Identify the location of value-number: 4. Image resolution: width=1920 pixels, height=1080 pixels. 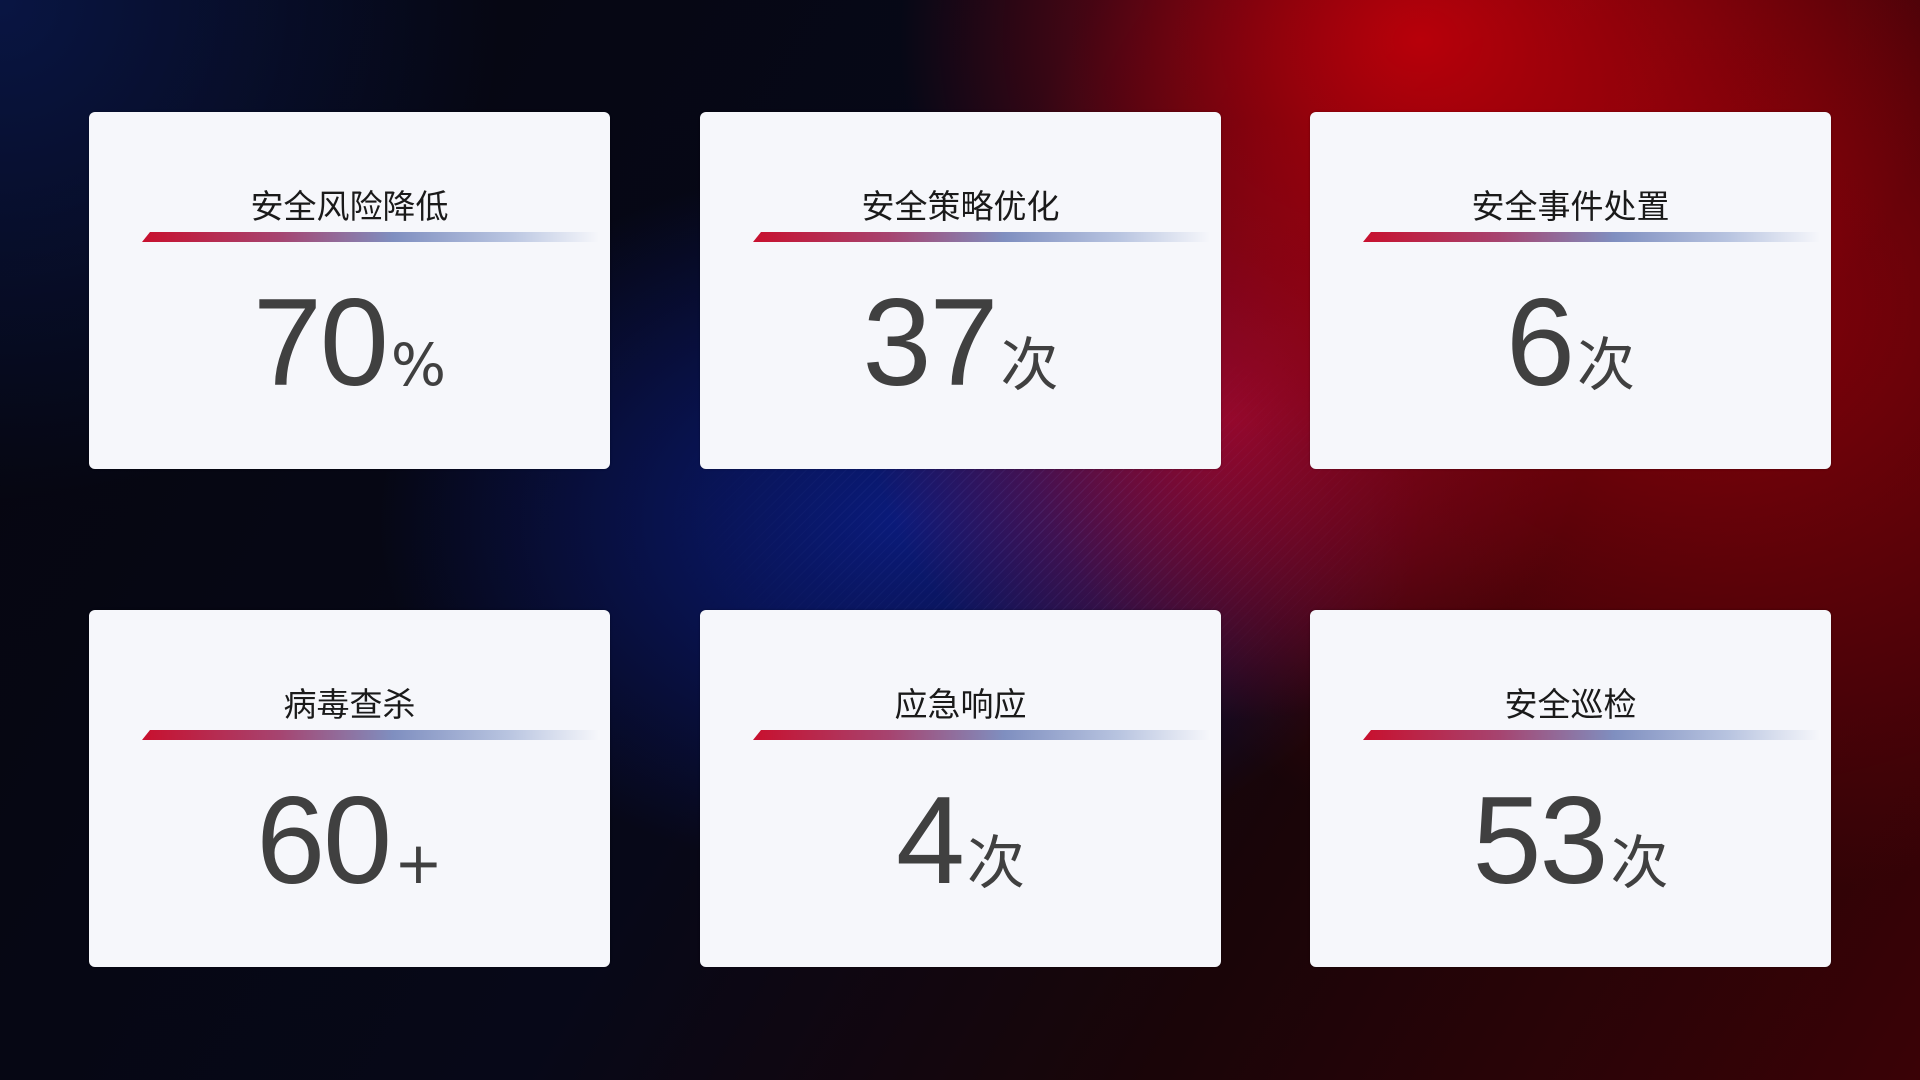
(930, 841).